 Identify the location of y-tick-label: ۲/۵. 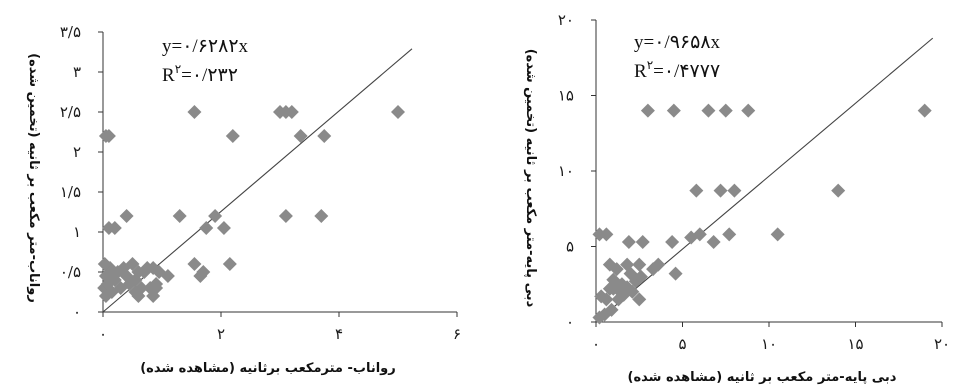
(70, 112).